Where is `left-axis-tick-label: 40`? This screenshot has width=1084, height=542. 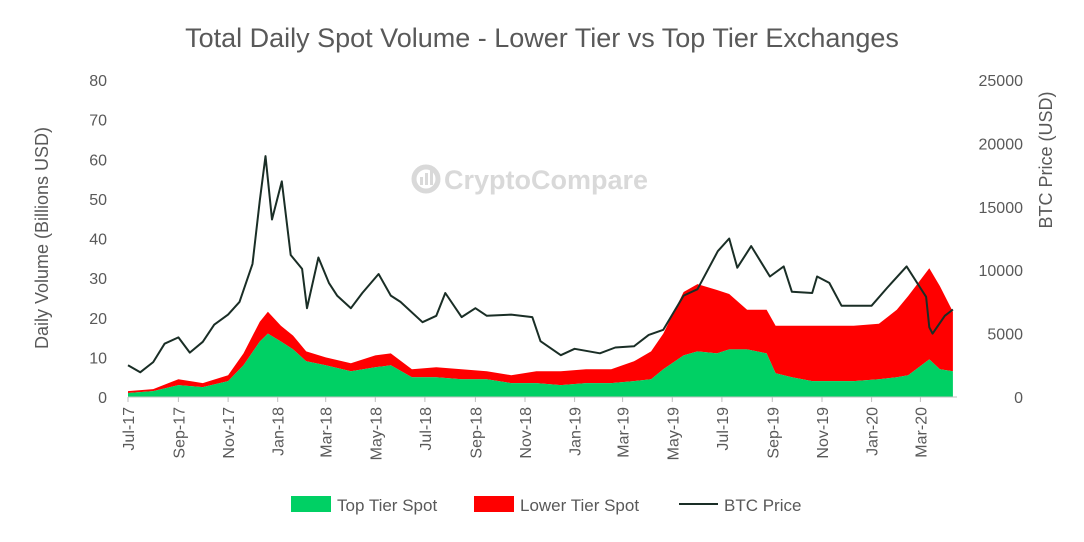 left-axis-tick-label: 40 is located at coordinates (98, 240).